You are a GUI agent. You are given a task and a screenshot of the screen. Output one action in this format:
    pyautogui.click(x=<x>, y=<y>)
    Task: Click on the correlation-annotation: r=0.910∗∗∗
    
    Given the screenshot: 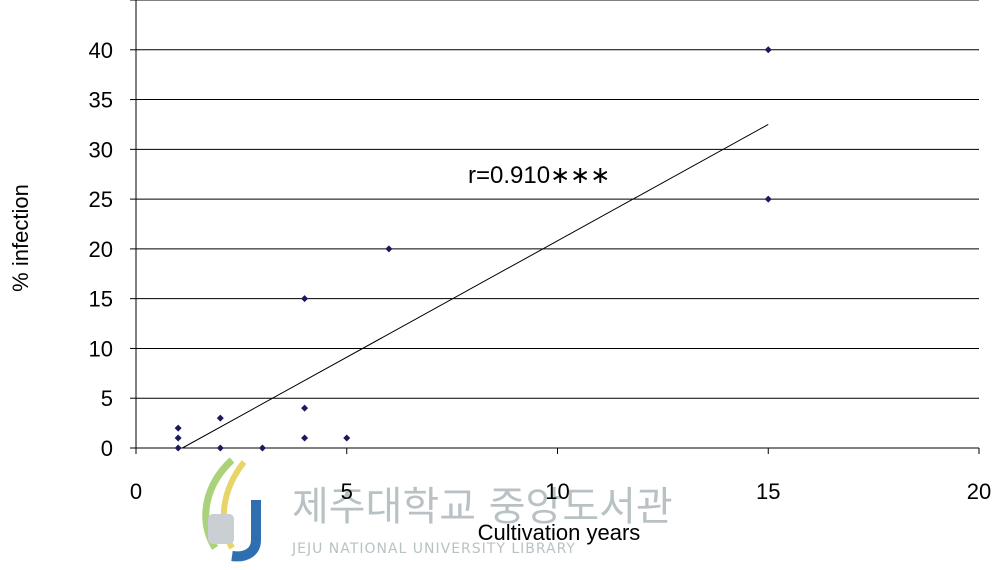 What is the action you would take?
    pyautogui.click(x=539, y=175)
    